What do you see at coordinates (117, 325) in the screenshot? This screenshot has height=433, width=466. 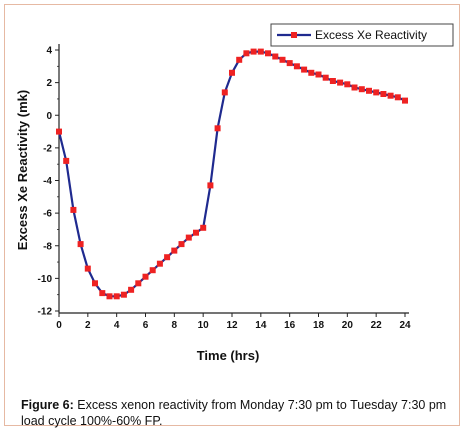 I see `x-tick-label: 4` at bounding box center [117, 325].